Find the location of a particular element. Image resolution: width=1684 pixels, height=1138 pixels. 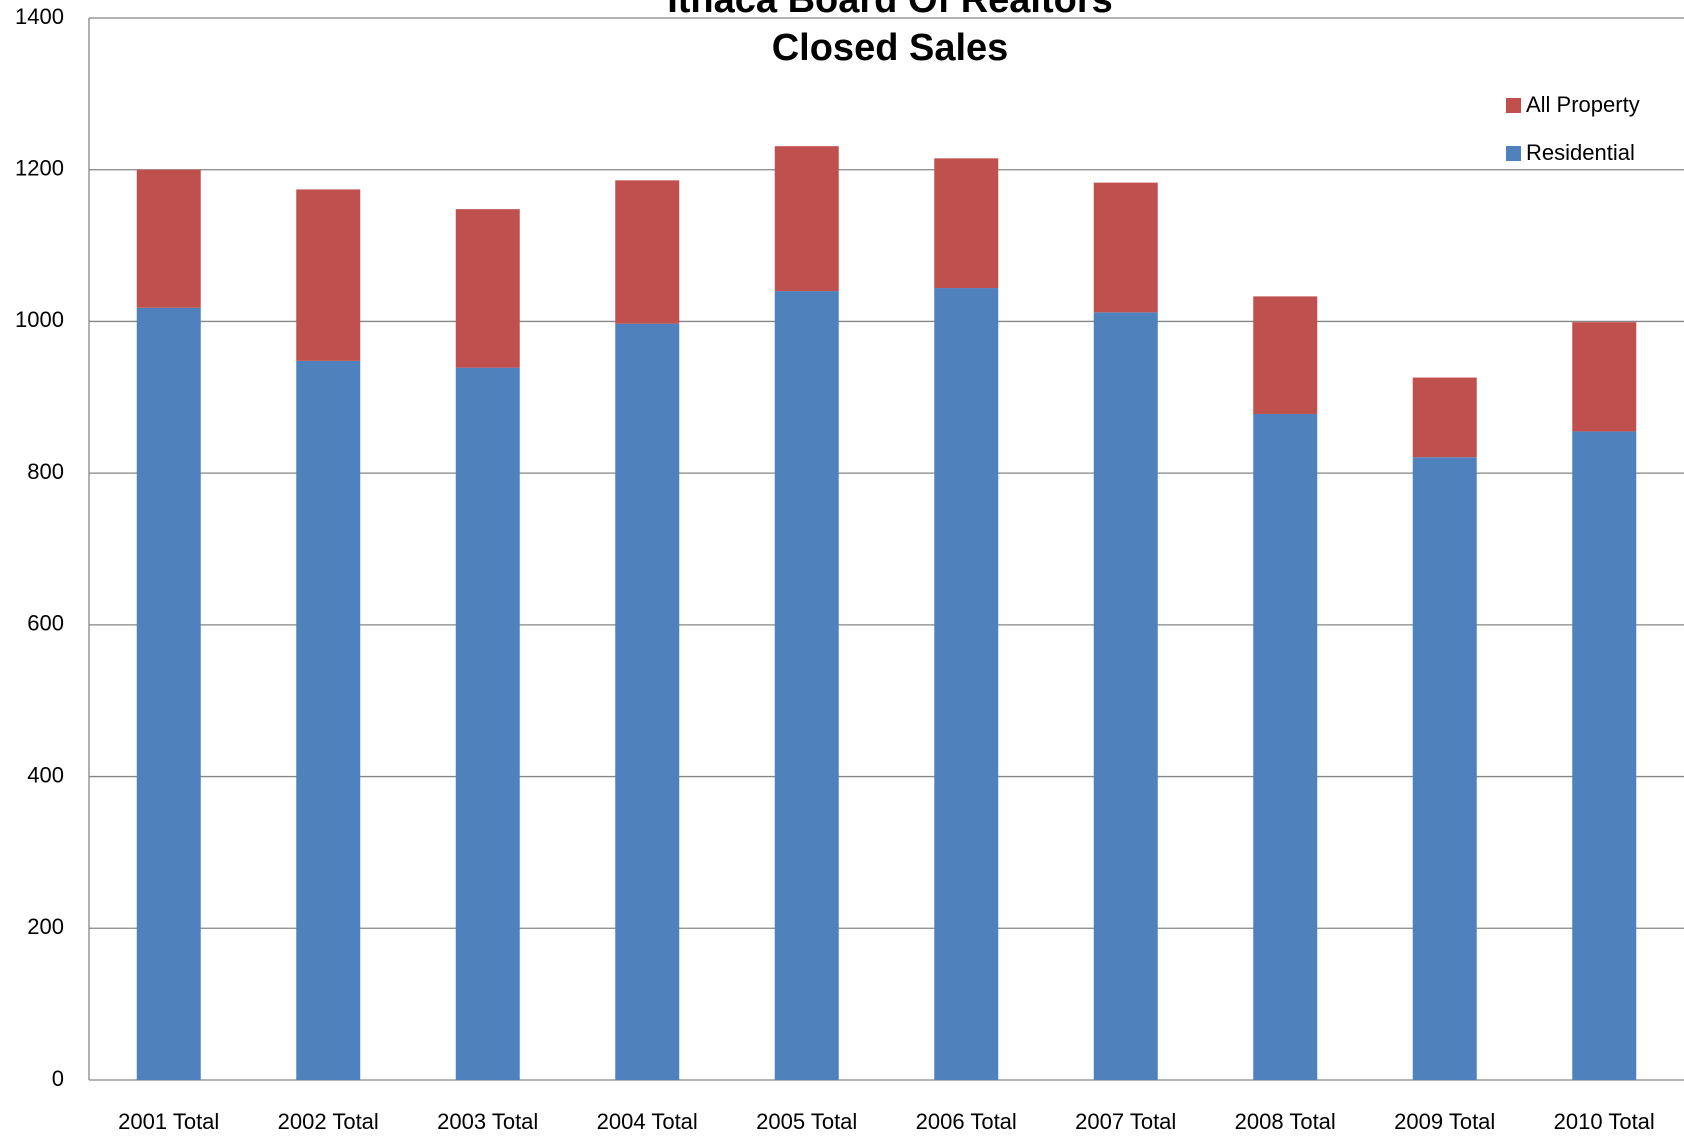

y-tick-label: 600 is located at coordinates (45, 623).